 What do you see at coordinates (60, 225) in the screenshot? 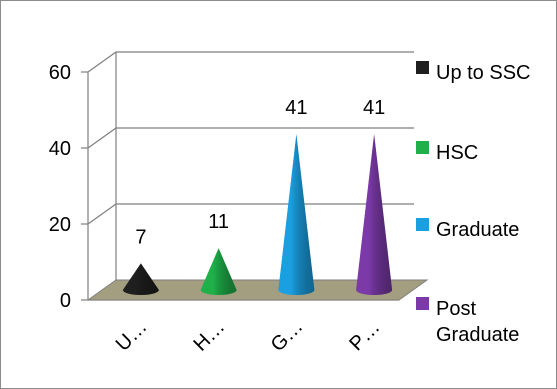
I see `y-tick-label: 20` at bounding box center [60, 225].